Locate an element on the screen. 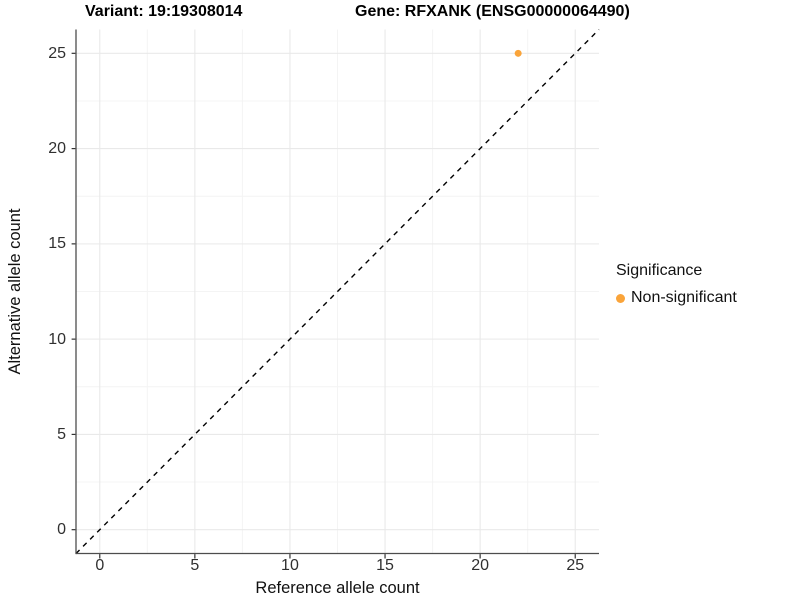 Image resolution: width=800 pixels, height=600 pixels. y-tick-label: 0 is located at coordinates (61, 530).